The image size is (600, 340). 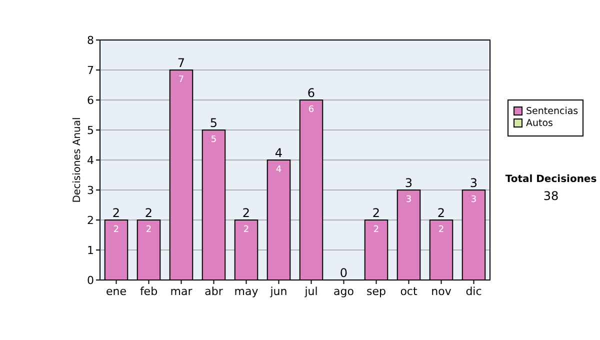 I want to click on total-label: 7, so click(x=181, y=63).